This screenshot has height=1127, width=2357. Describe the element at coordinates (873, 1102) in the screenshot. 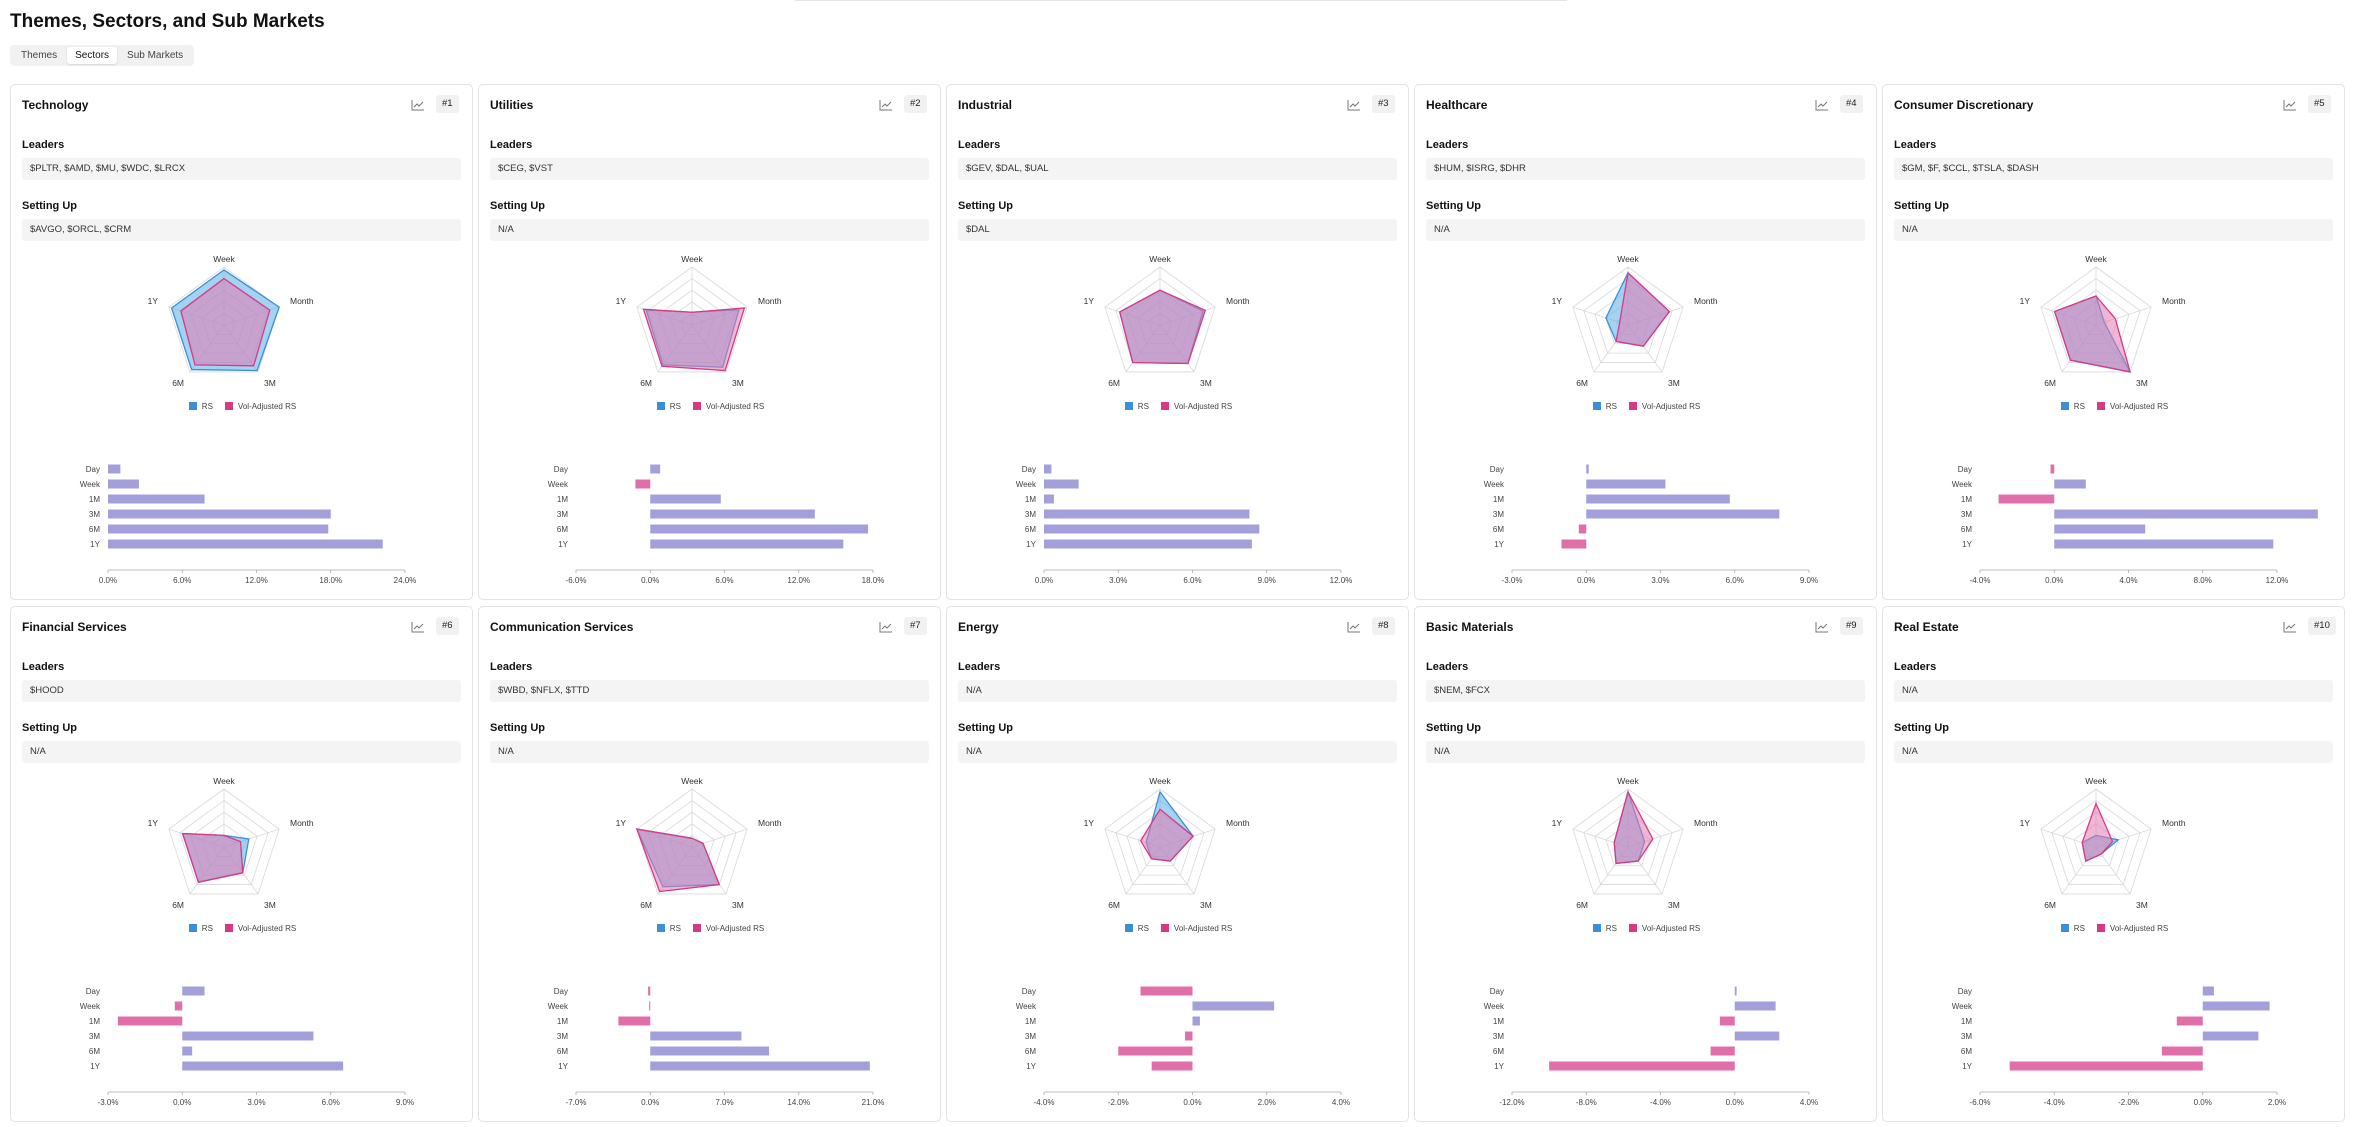

I see `x-tick-label: 21.0%` at that location.